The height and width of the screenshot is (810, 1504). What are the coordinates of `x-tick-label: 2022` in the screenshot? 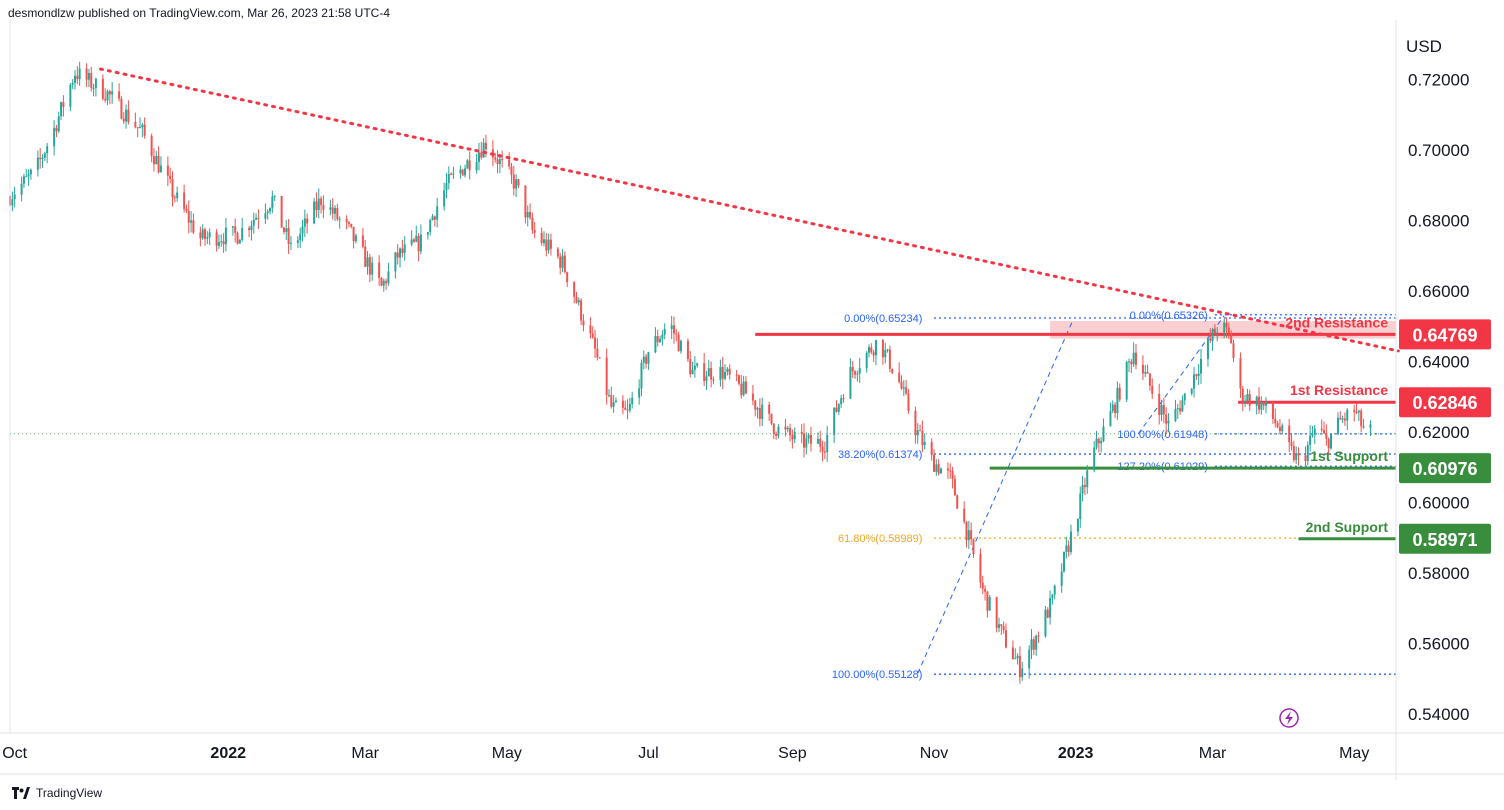 It's located at (228, 753).